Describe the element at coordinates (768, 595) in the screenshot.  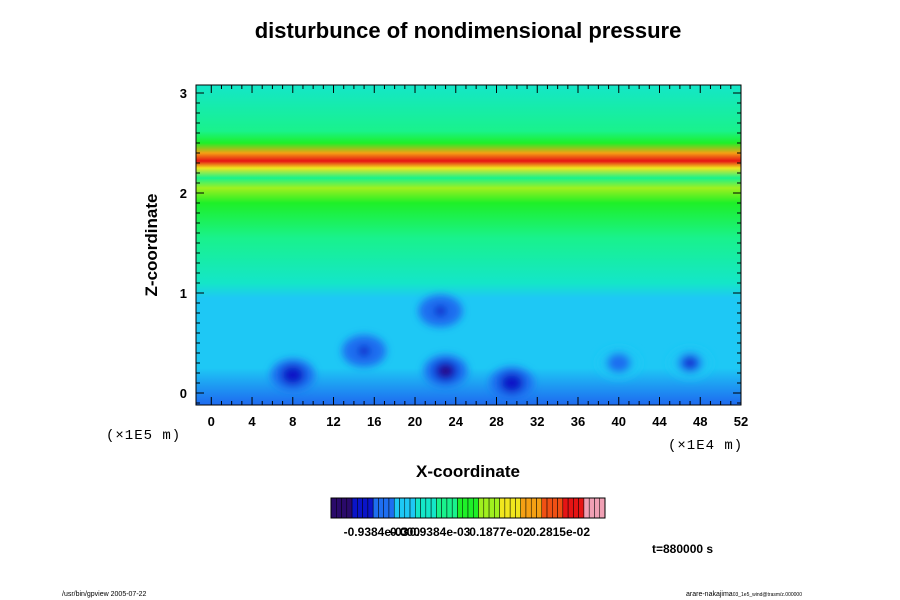
I see `footer-right-sub: 03_1e5_wind@trasm/z.000000` at that location.